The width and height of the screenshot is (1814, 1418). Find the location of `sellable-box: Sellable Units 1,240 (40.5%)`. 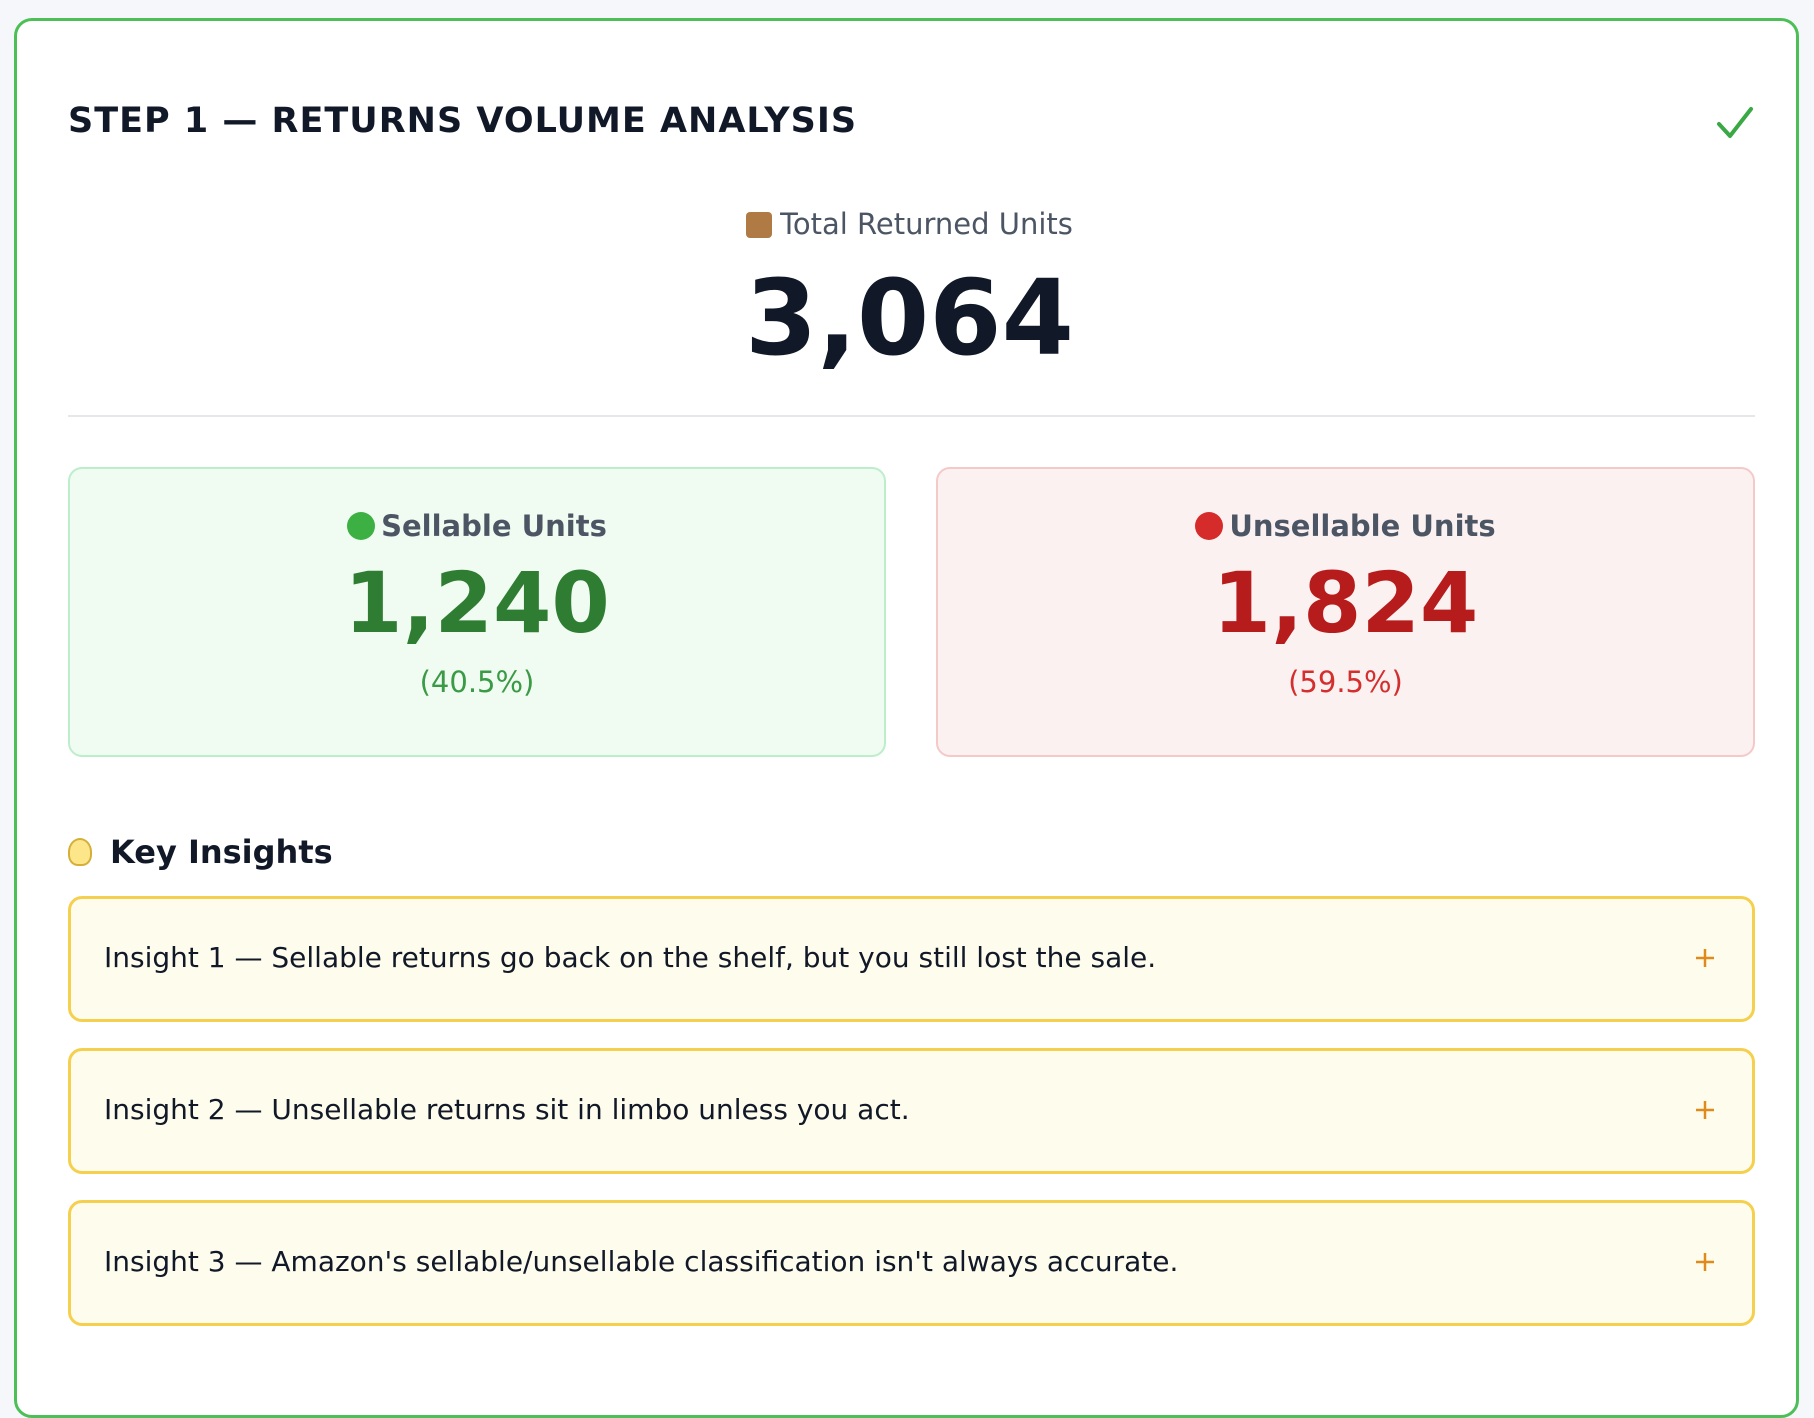

sellable-box: Sellable Units 1,240 (40.5%) is located at coordinates (477, 612).